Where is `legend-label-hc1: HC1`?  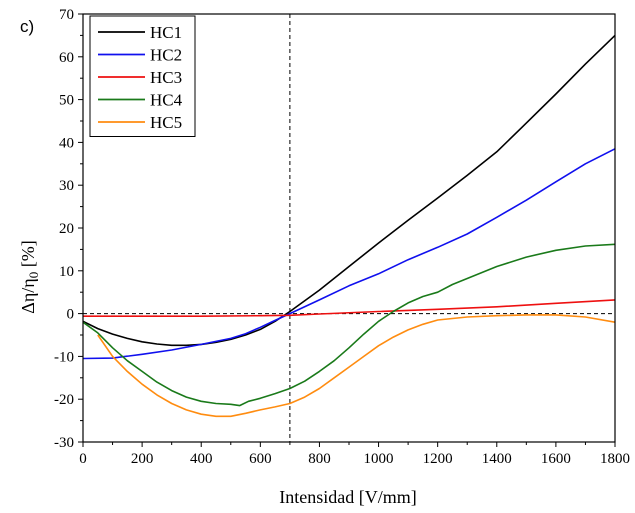 legend-label-hc1: HC1 is located at coordinates (166, 32).